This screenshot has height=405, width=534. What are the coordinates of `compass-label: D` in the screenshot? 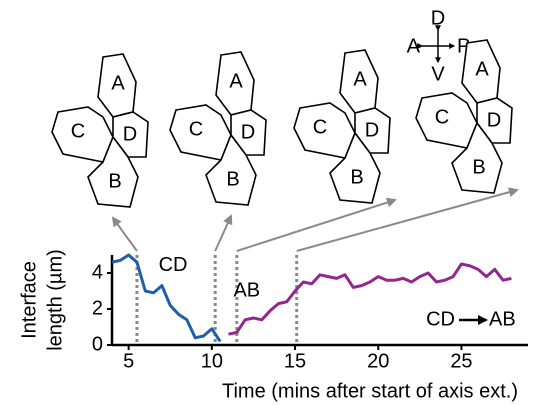 It's located at (438, 18).